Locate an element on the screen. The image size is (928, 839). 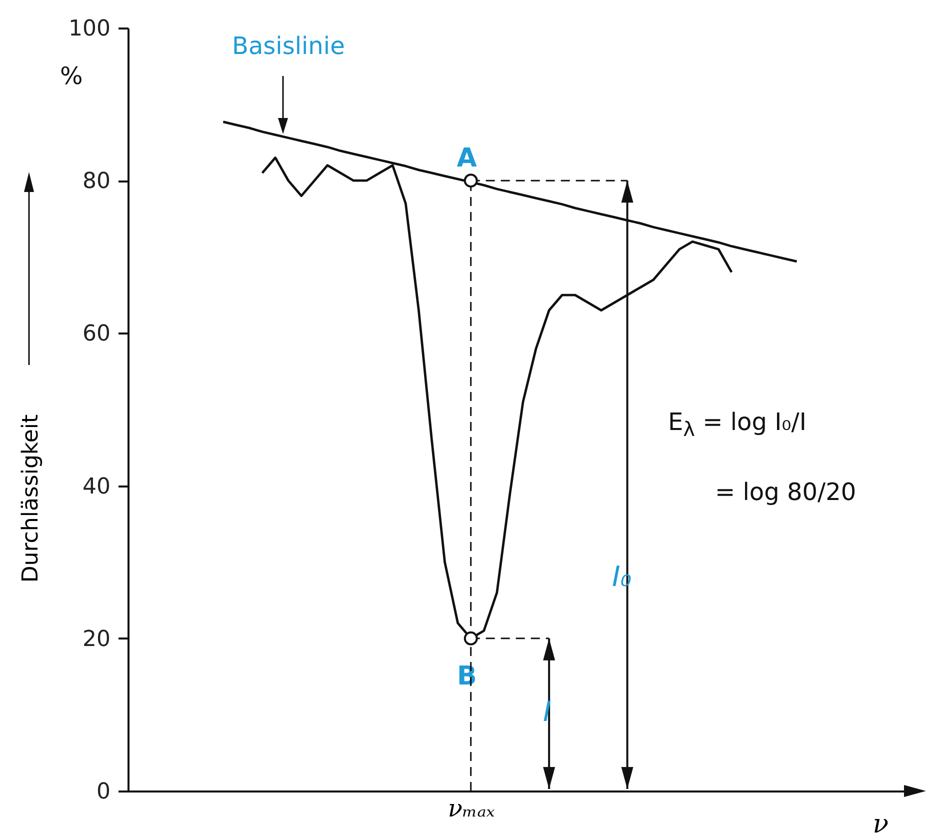
y-tick-label: 60 is located at coordinates (96, 334).